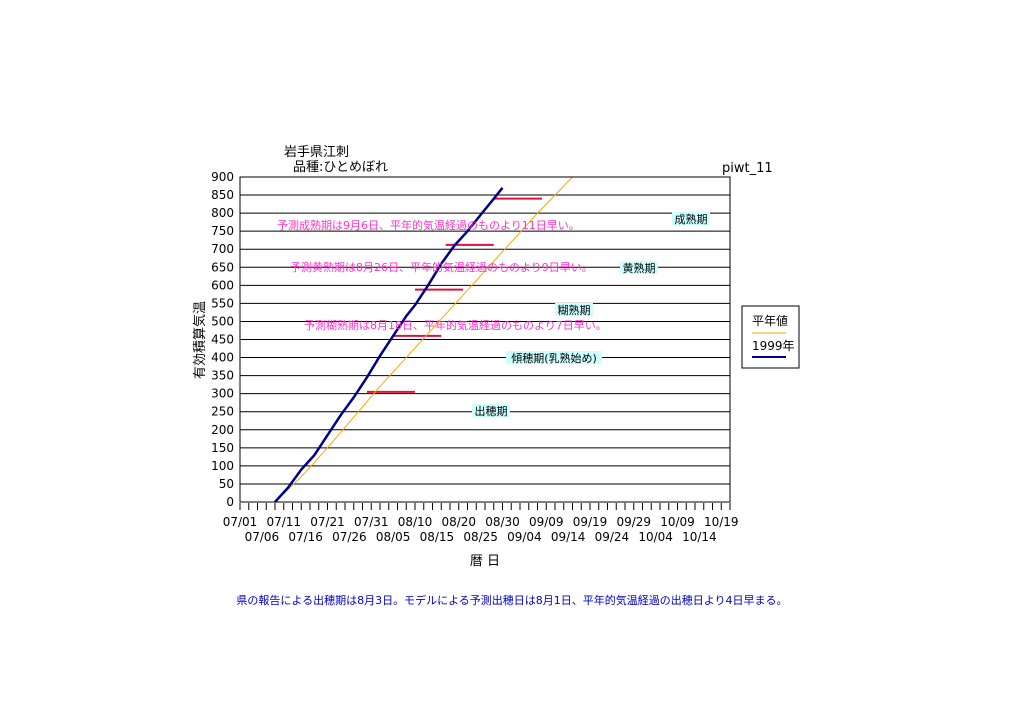  What do you see at coordinates (371, 522) in the screenshot?
I see `x-tick-label: 07/31` at bounding box center [371, 522].